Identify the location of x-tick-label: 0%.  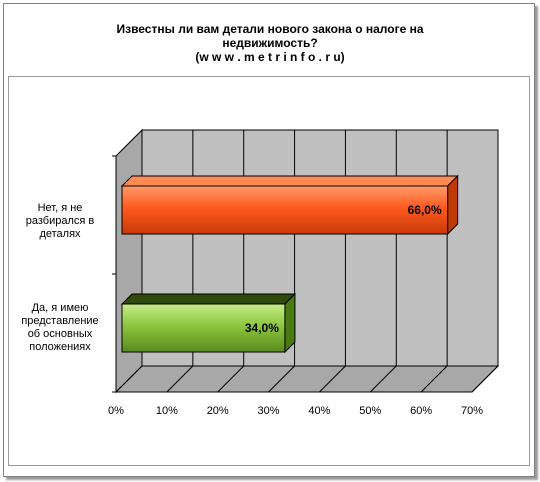
(116, 411).